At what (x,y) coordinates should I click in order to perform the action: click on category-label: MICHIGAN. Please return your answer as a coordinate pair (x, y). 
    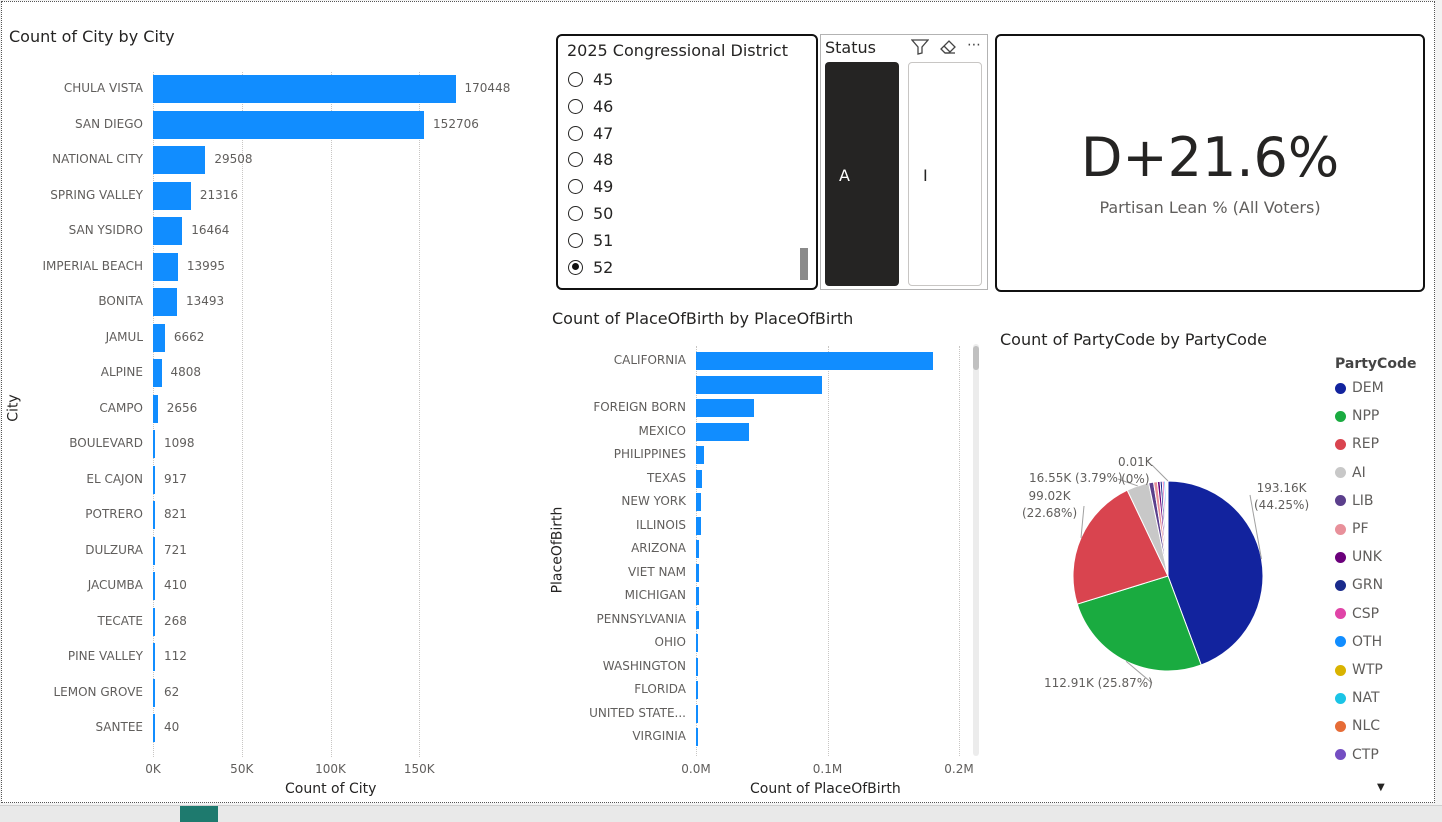
    Looking at the image, I should click on (616, 595).